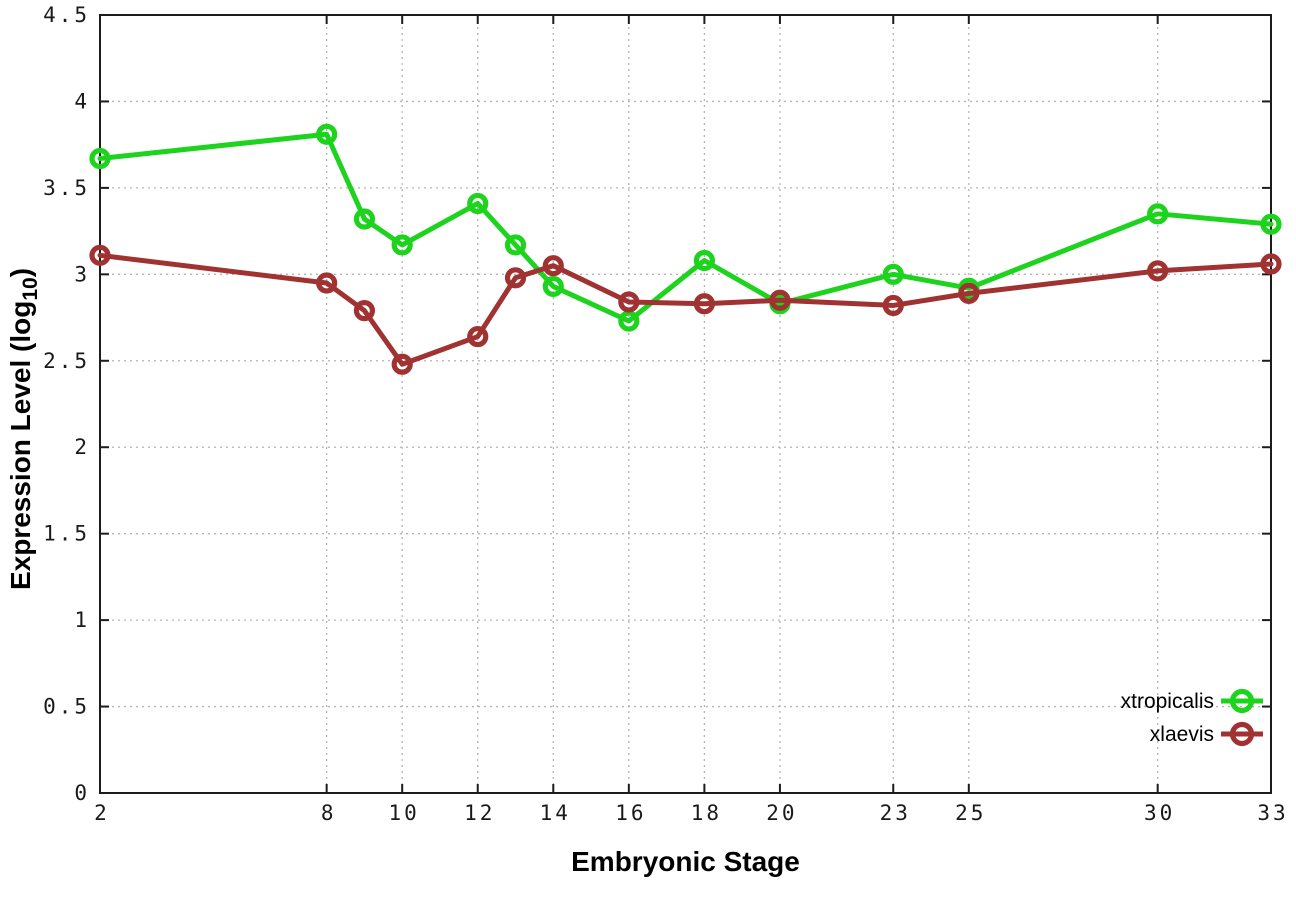 The height and width of the screenshot is (907, 1296). Describe the element at coordinates (66, 404) in the screenshot. I see `y-tick-labels: 0 0.5 1 1.5 2 2.5 3 3.5 4 4.5` at that location.